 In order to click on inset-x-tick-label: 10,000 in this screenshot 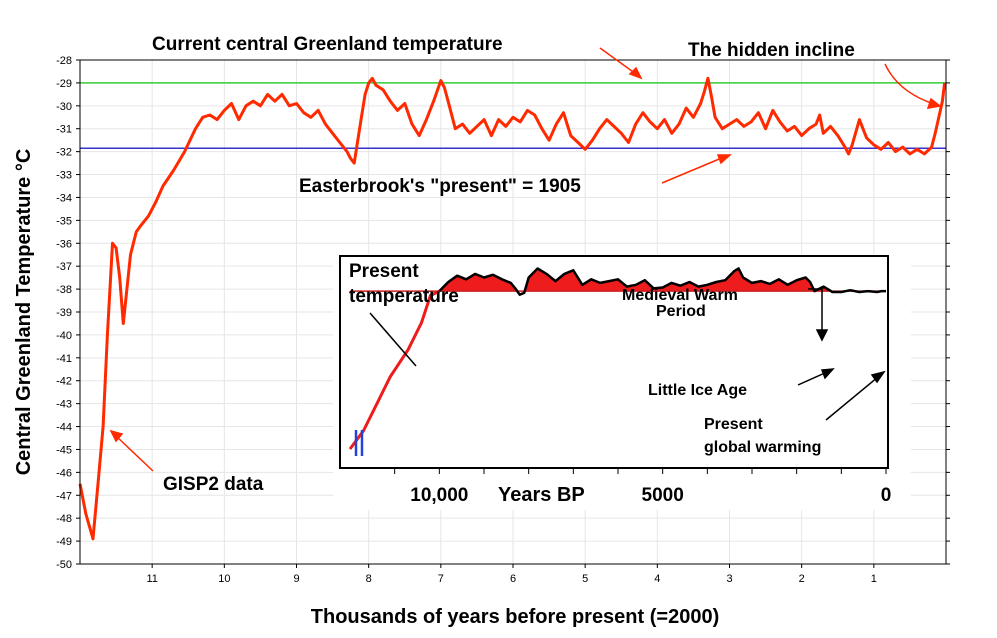, I will do `click(439, 495)`.